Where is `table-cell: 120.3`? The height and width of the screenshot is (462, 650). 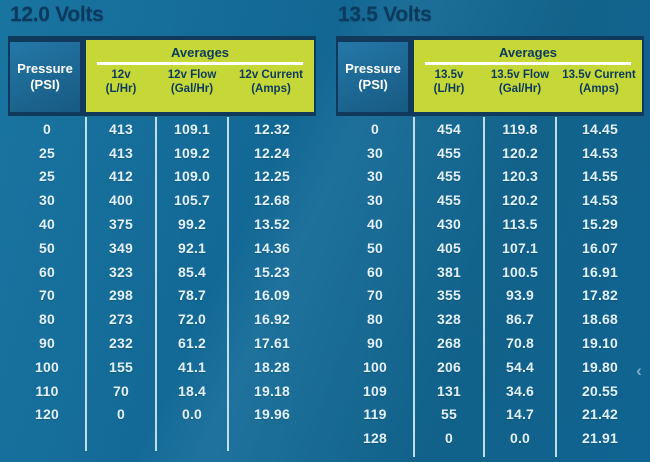
table-cell: 120.3 is located at coordinates (520, 176).